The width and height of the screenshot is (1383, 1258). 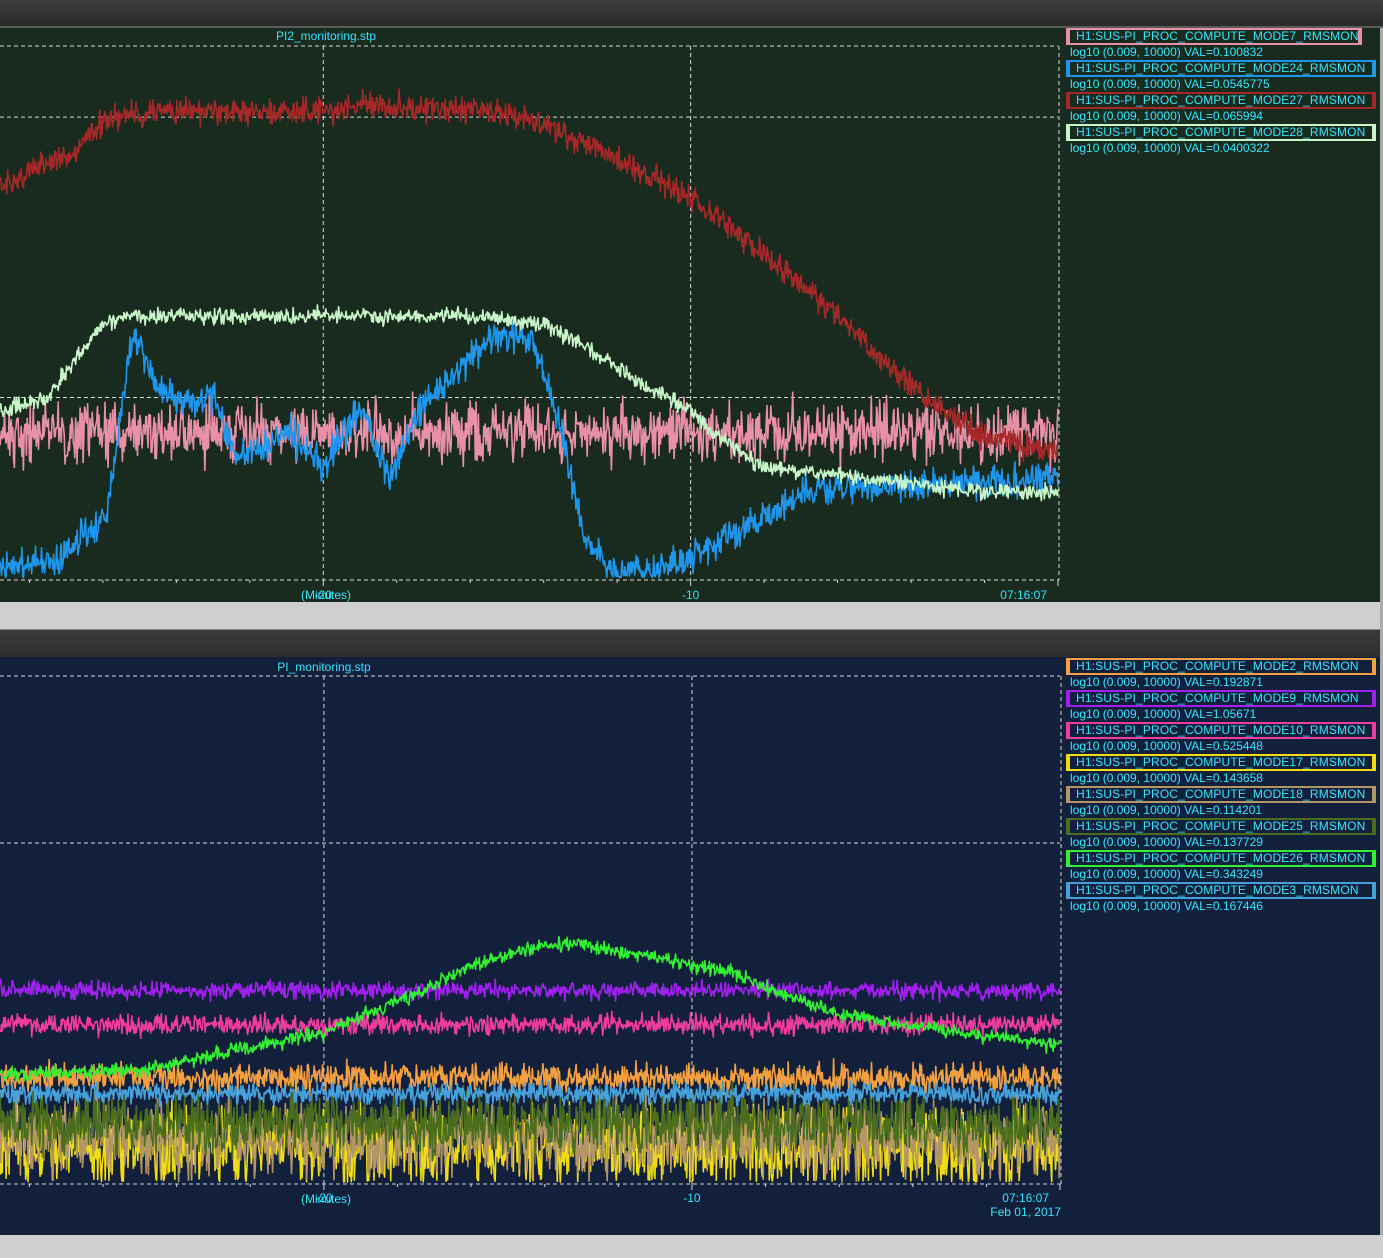 I want to click on legend-channel-name: H1:SUS-PI_PROC_COMPUTE_MODE18_RMSMON, so click(x=1221, y=794).